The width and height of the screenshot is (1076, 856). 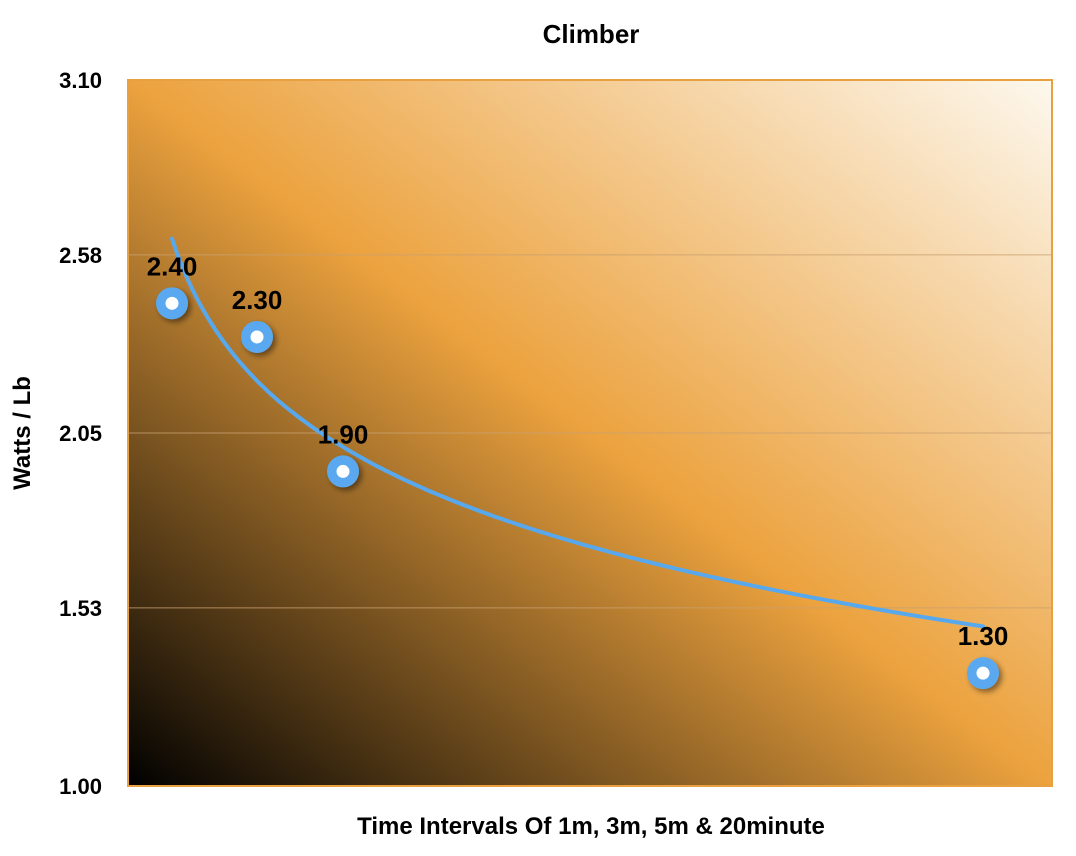 I want to click on y-tick-label: 1.00, so click(x=80, y=786).